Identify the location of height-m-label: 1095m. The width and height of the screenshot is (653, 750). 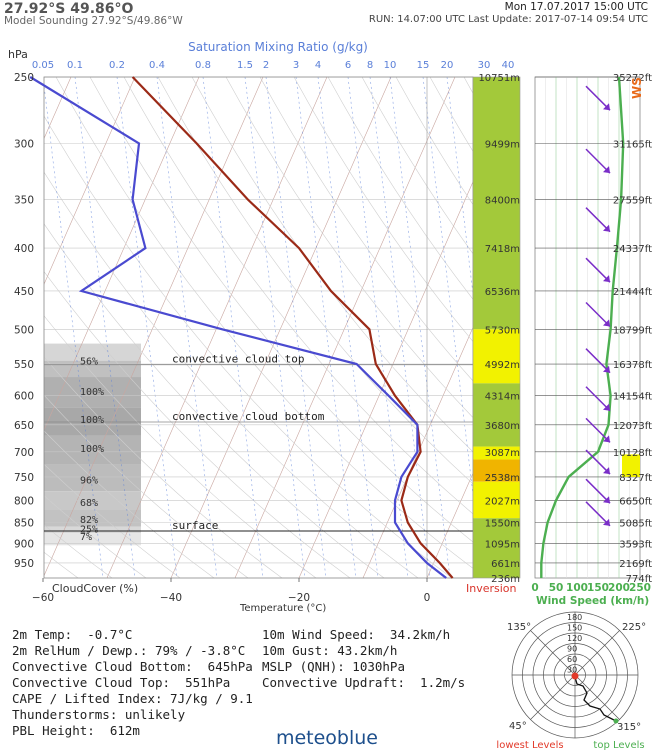
(502, 544).